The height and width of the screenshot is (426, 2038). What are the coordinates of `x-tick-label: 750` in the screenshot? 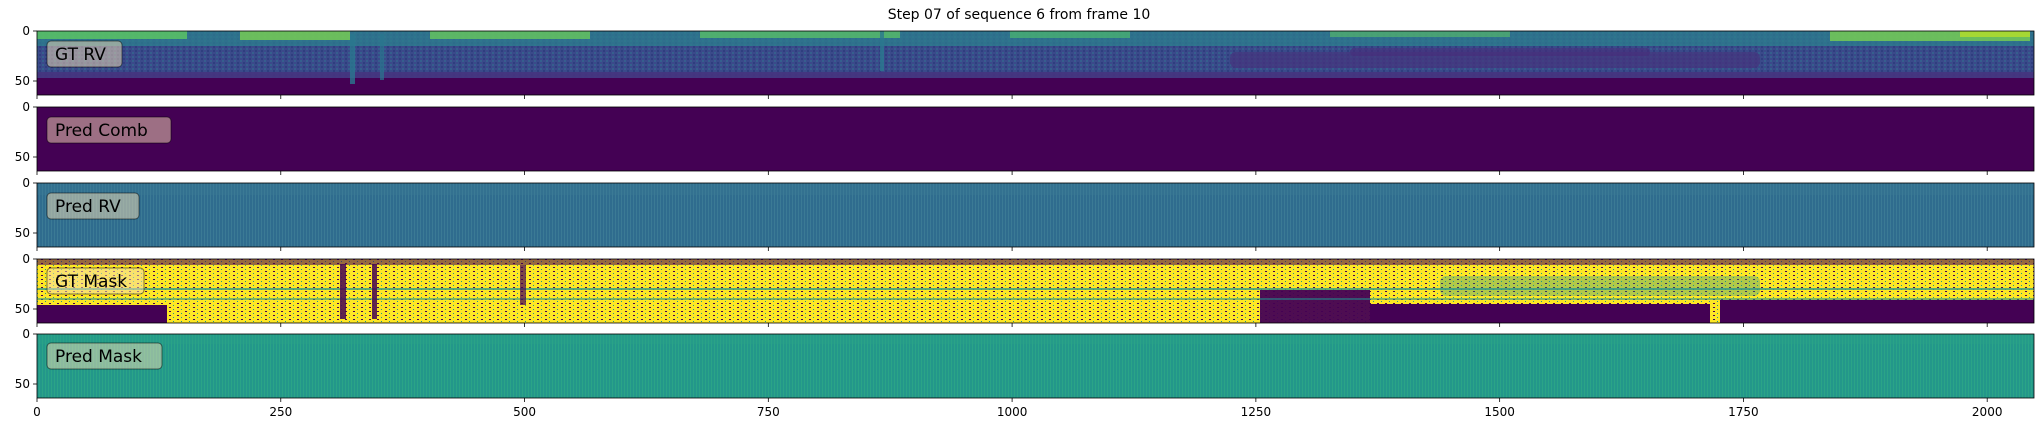 It's located at (768, 412).